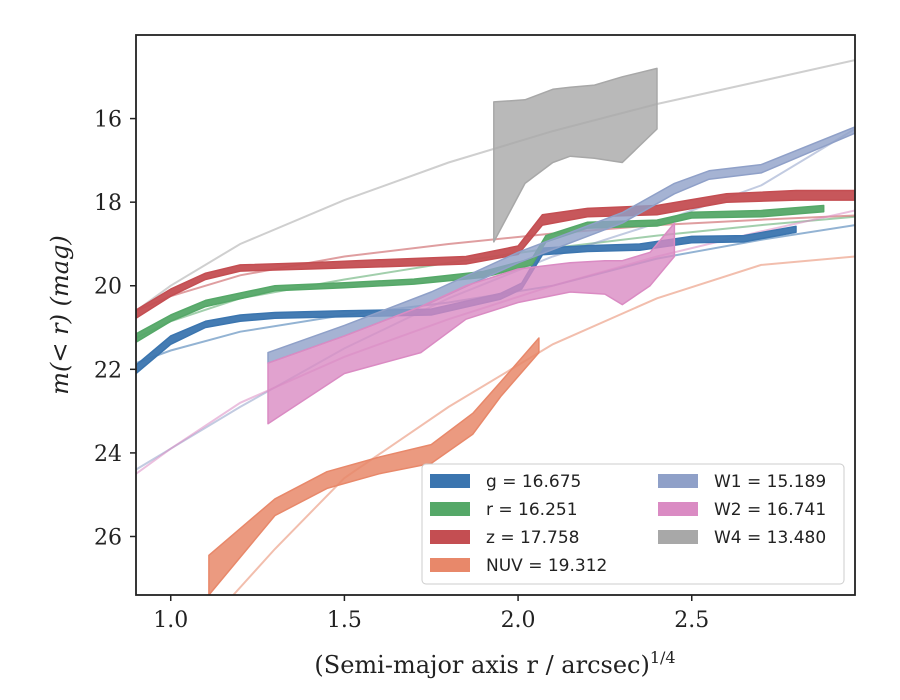  Describe the element at coordinates (431, 614) in the screenshot. I see `x-axis: 1.0 1.5 2.0 2.5` at that location.